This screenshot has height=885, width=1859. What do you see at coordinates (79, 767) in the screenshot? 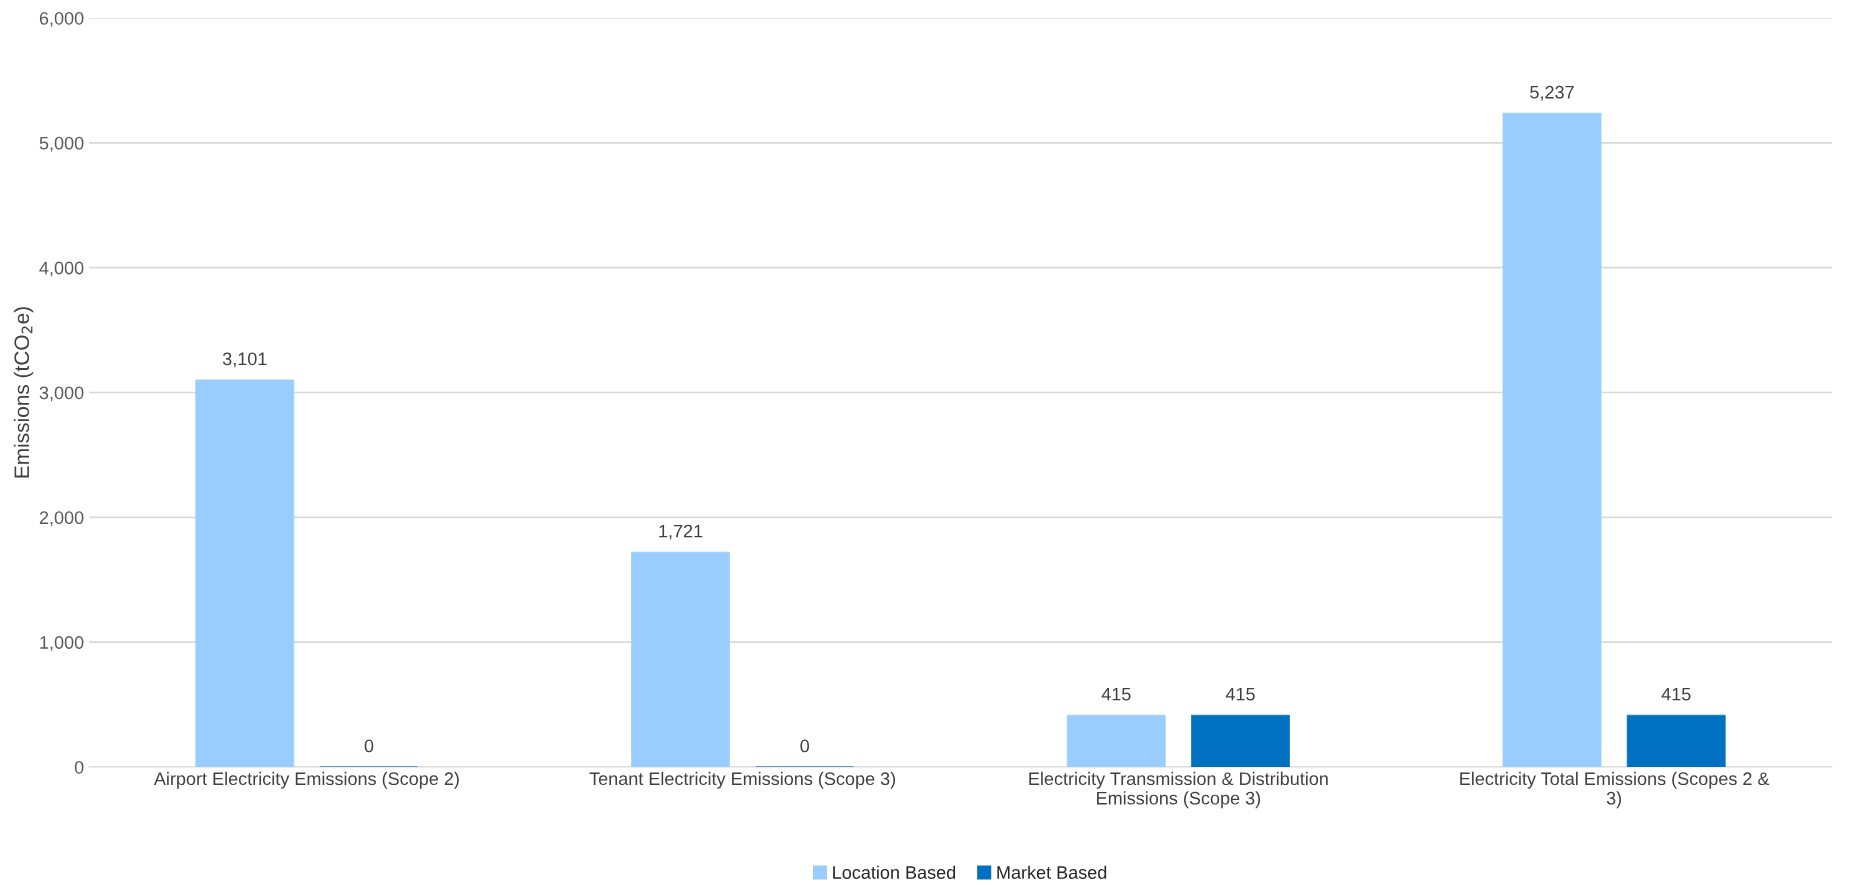
I see `y-tick-label: 0` at bounding box center [79, 767].